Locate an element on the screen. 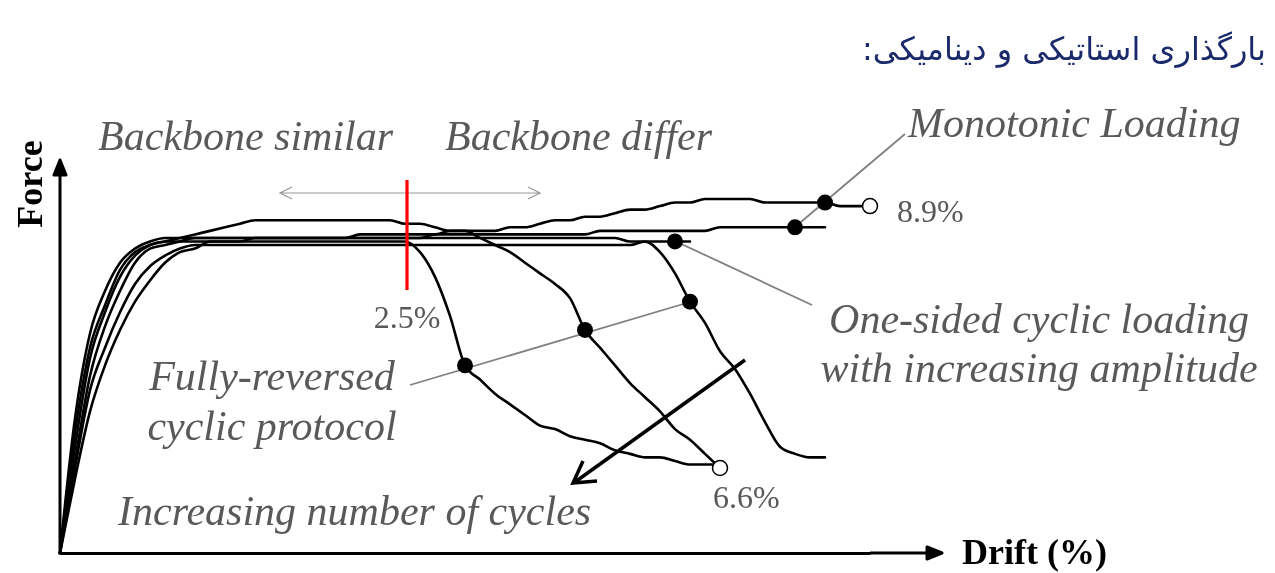  text: Backbone similar is located at coordinates (246, 136).